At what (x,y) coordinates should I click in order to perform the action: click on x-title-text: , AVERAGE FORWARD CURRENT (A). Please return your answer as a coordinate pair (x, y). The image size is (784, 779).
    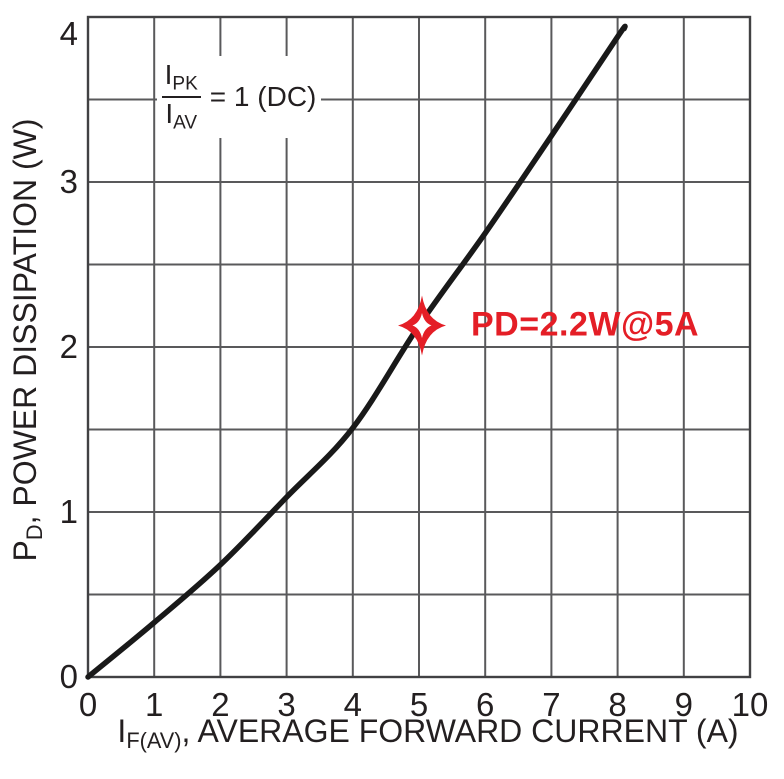
    Looking at the image, I should click on (460, 731).